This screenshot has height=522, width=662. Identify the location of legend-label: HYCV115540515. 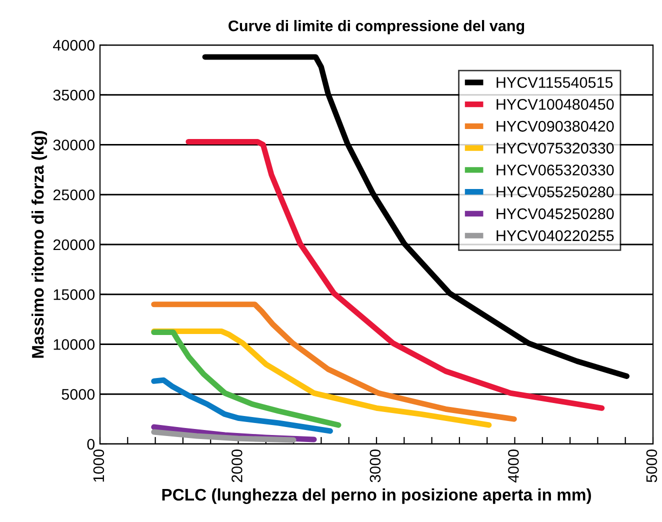
(554, 82).